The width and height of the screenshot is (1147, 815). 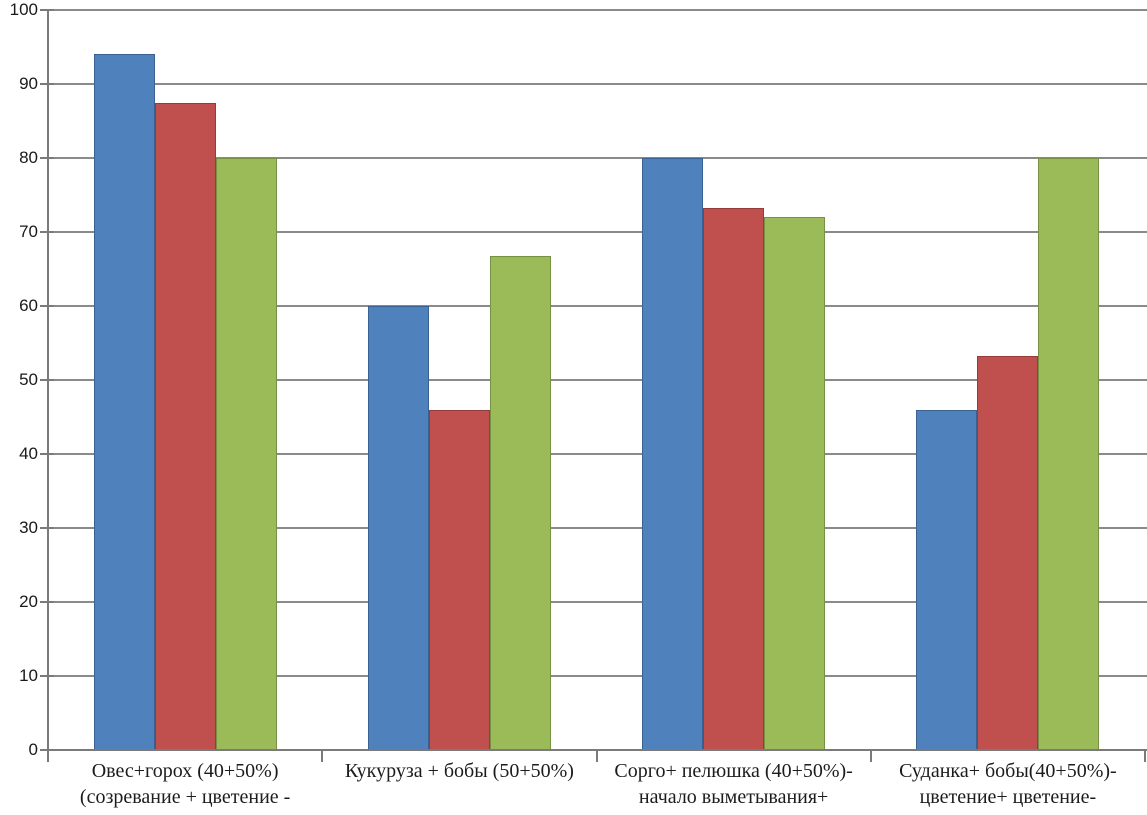 I want to click on x-axis-label-line: Суданка+ бобы(40+50%)-, so click(x=1008, y=771).